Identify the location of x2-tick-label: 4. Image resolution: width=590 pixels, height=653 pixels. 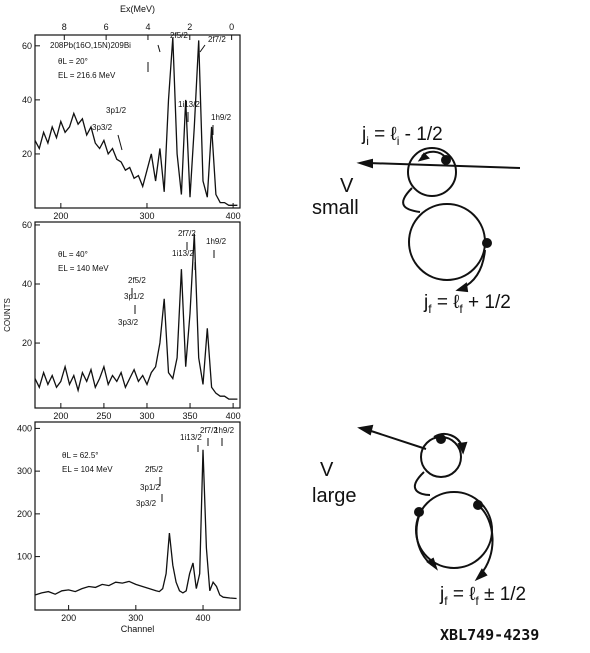
(147, 27).